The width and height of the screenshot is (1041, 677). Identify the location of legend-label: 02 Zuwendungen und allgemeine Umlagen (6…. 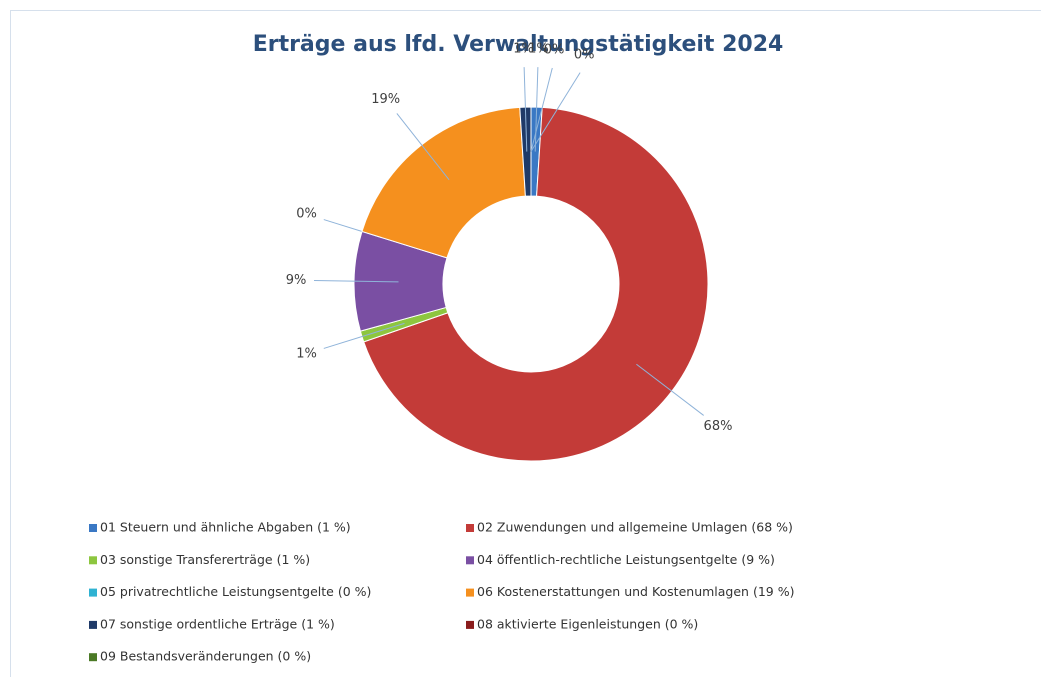
(635, 527).